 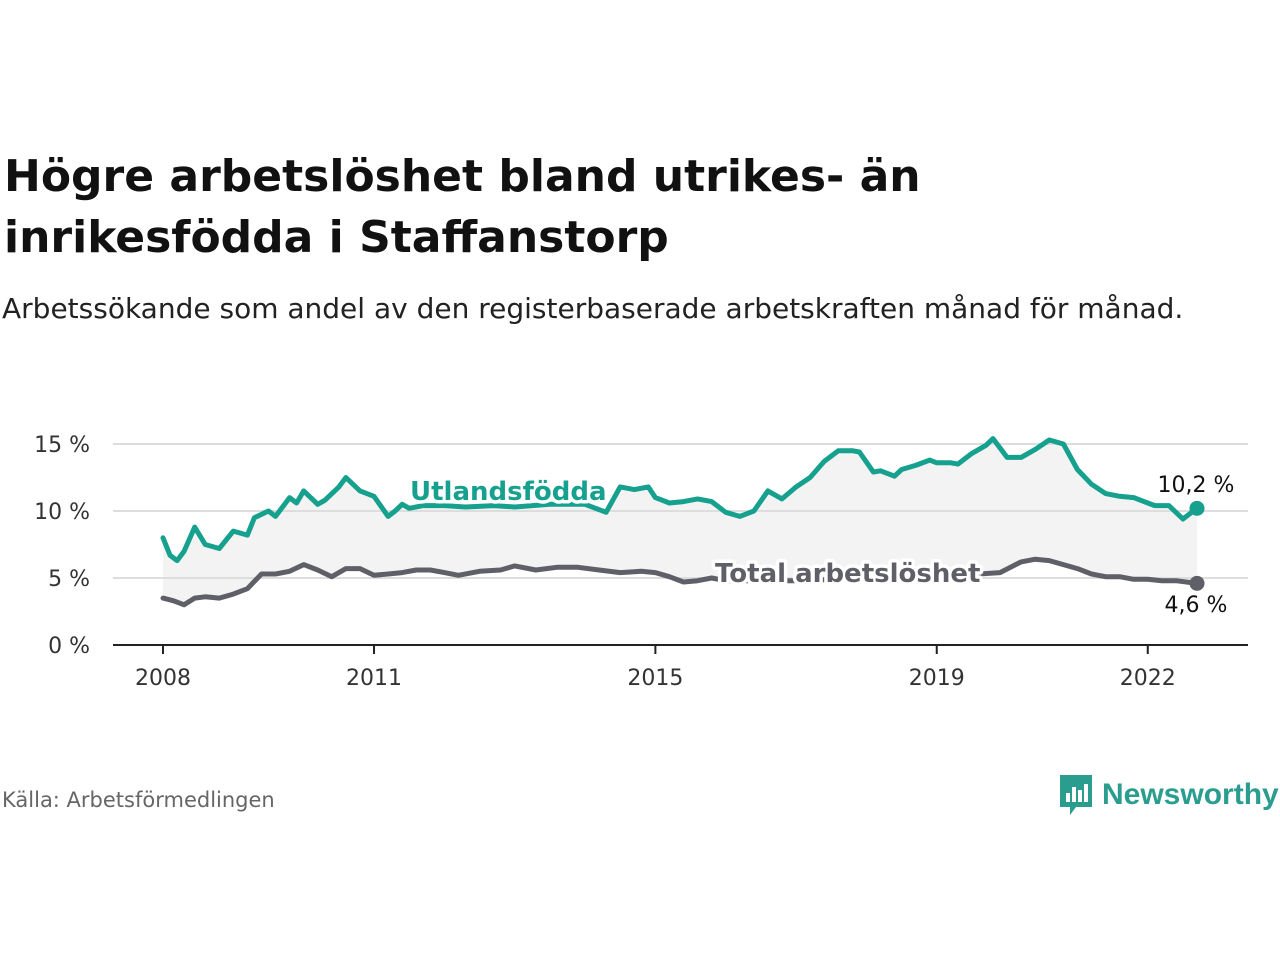 I want to click on end-label-utlandsfodda: 10,2 %, so click(x=1196, y=485).